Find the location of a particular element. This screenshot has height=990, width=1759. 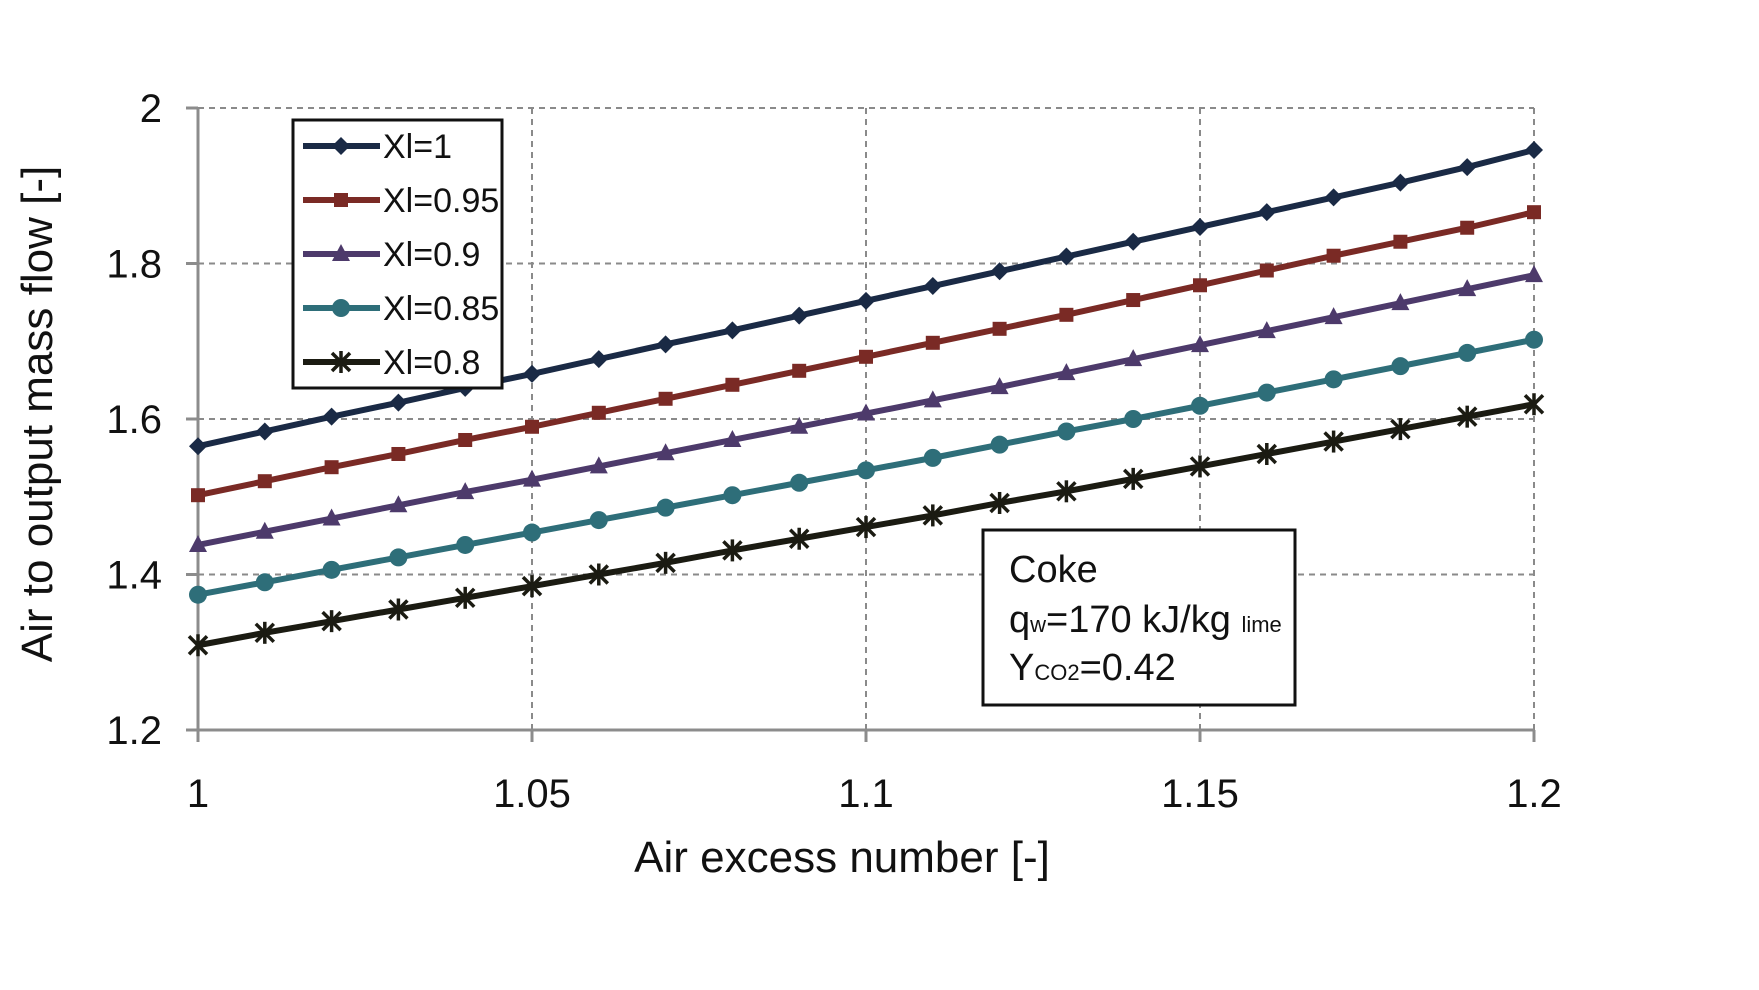

legend-swatch-marker is located at coordinates (341, 362).